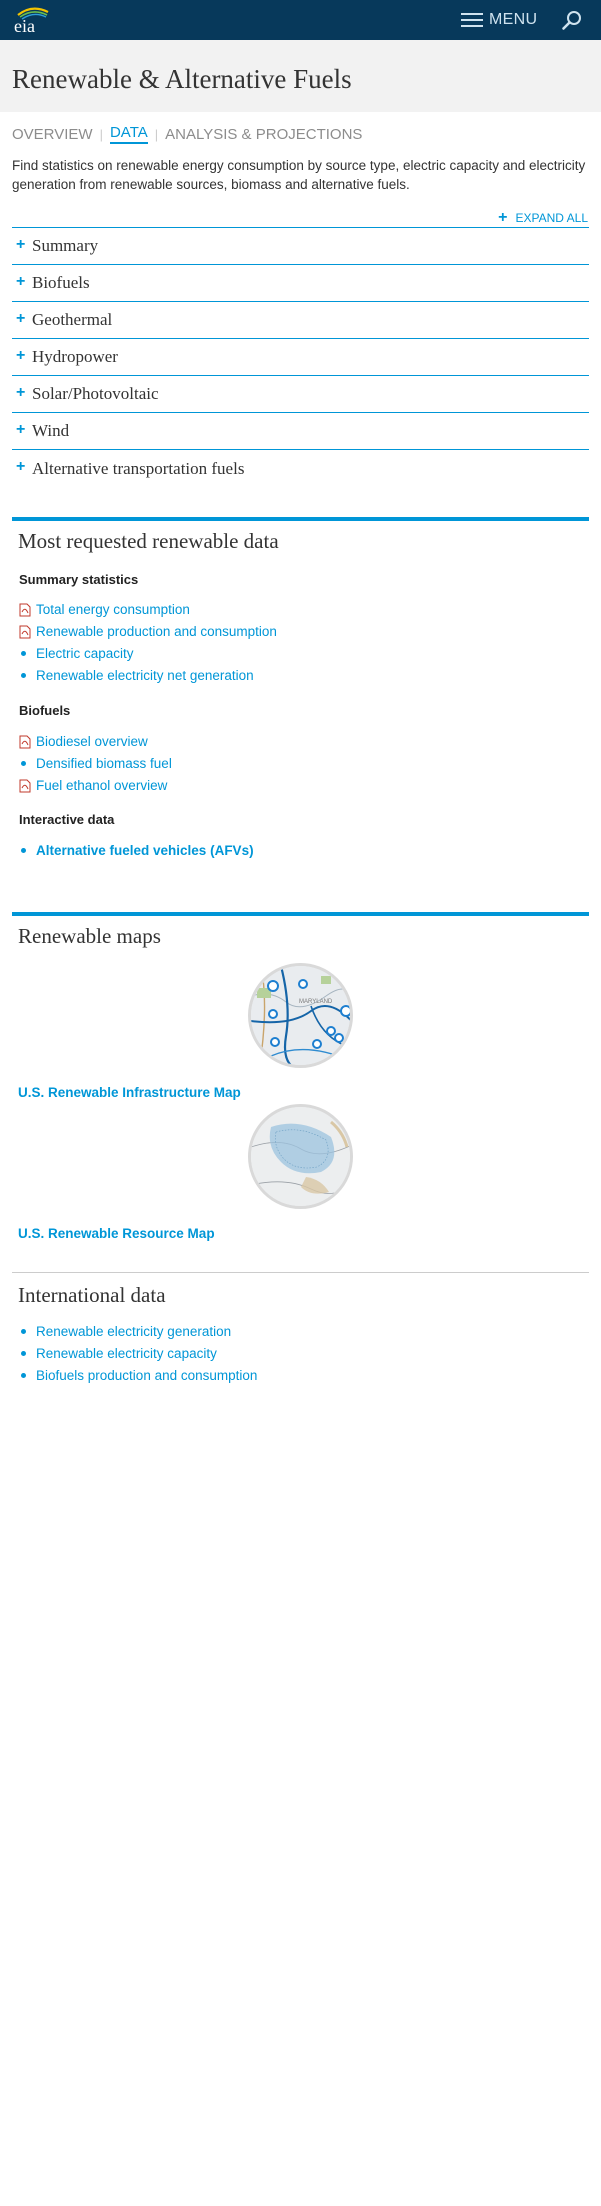 This screenshot has height=2206, width=601. What do you see at coordinates (113, 609) in the screenshot?
I see `link-total-energy-consumption: Total energy consumption` at bounding box center [113, 609].